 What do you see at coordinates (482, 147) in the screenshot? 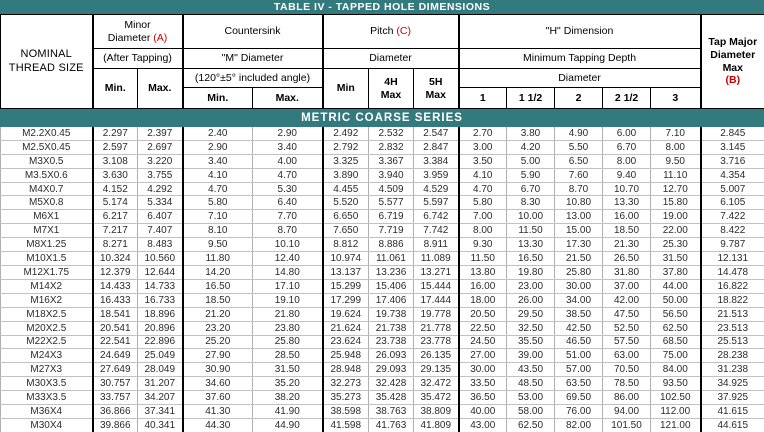
I see `value-cell: 3.00` at bounding box center [482, 147].